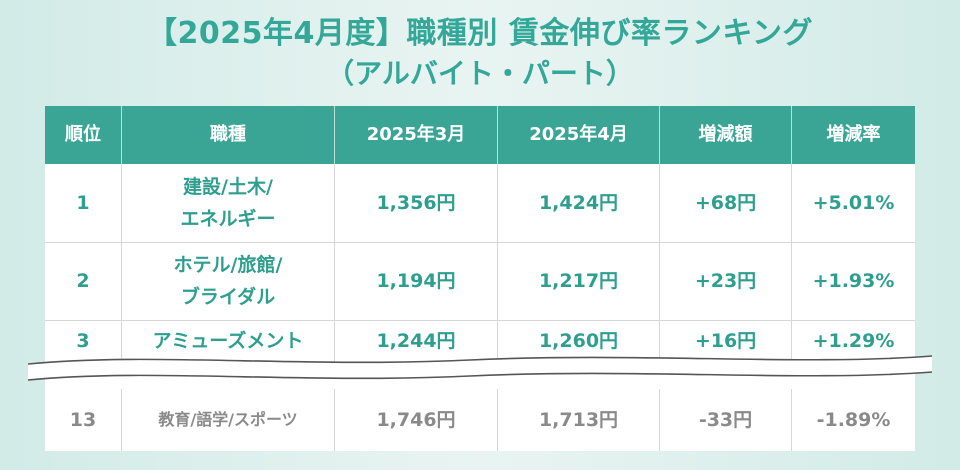 This screenshot has height=470, width=960. I want to click on header-job: 職種, so click(228, 135).